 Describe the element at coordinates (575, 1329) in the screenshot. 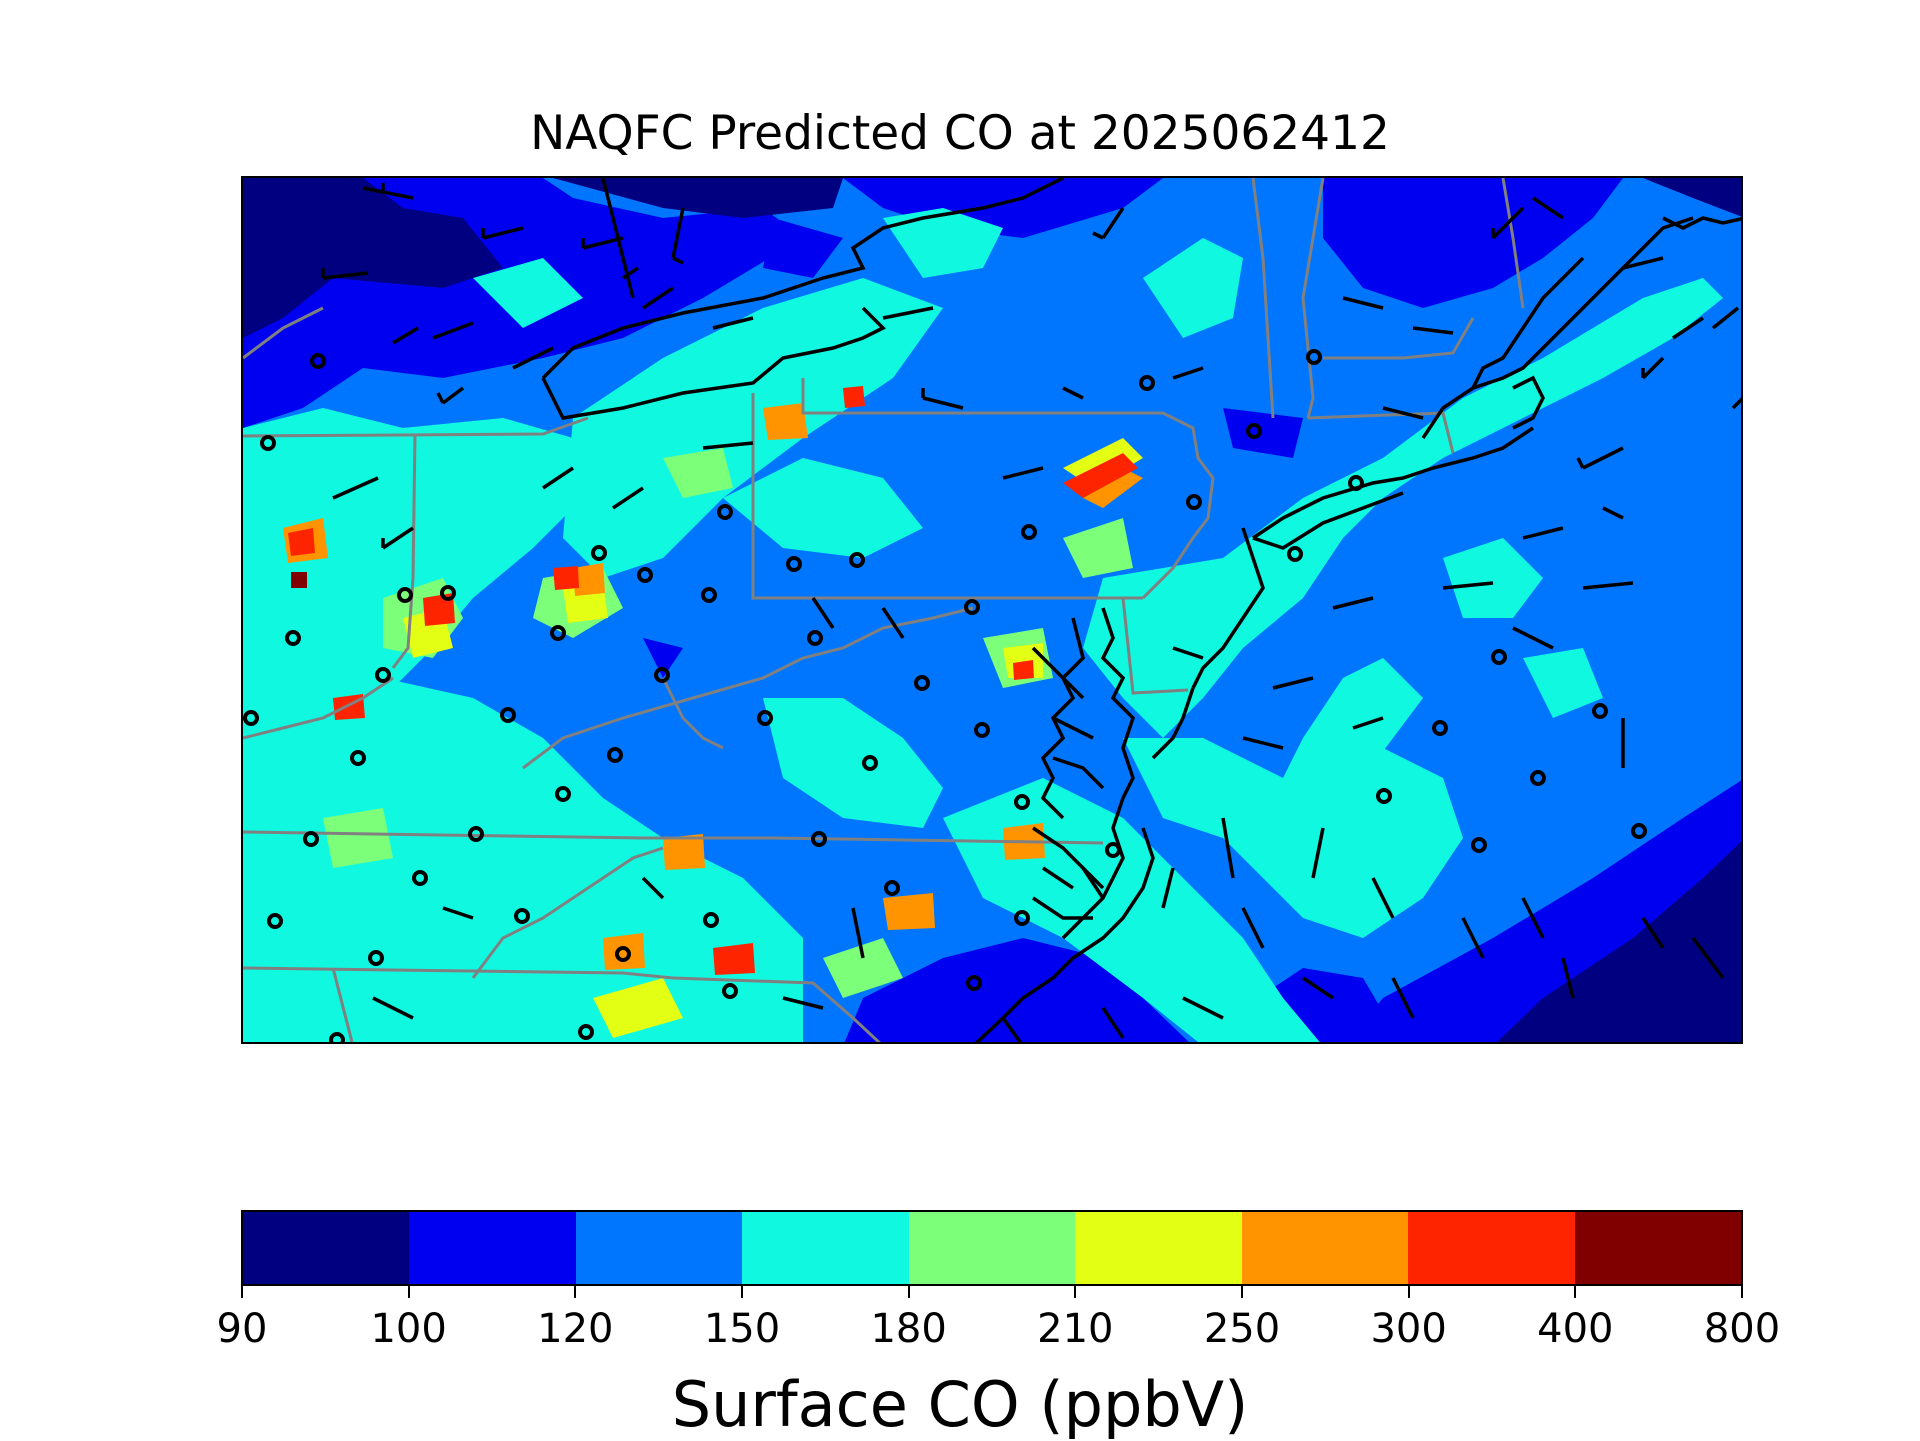

I see `colorbar-tick-label: 120` at that location.